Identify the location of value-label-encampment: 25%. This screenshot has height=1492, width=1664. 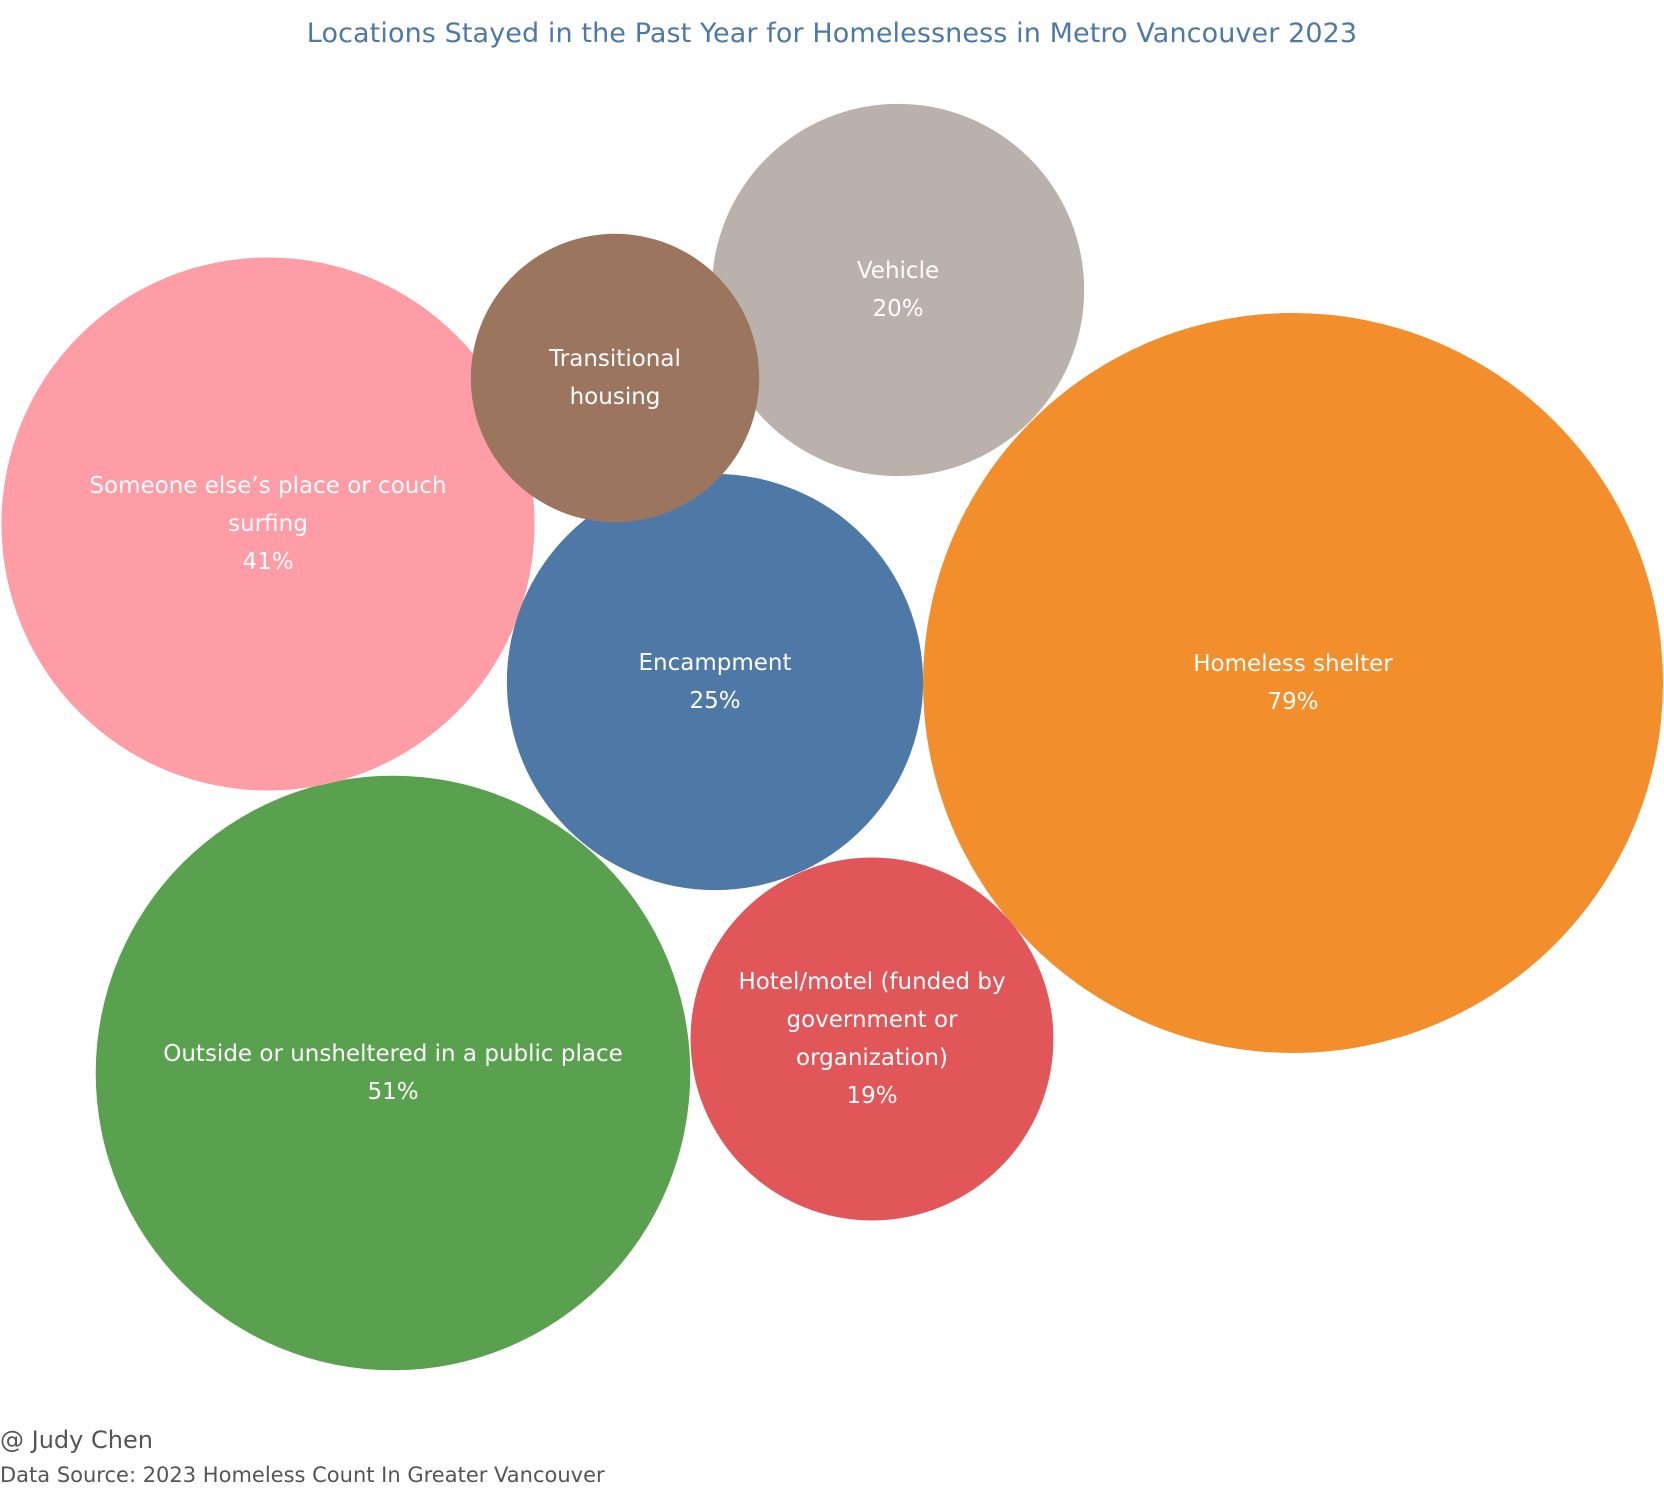
(714, 701).